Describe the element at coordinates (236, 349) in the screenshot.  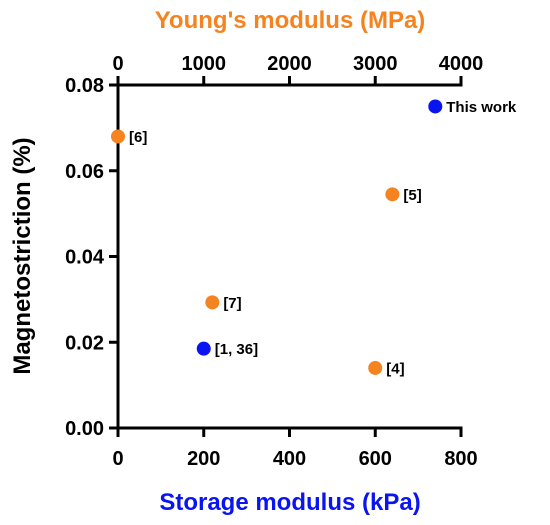
I see `data-point-label: [1, 36]` at that location.